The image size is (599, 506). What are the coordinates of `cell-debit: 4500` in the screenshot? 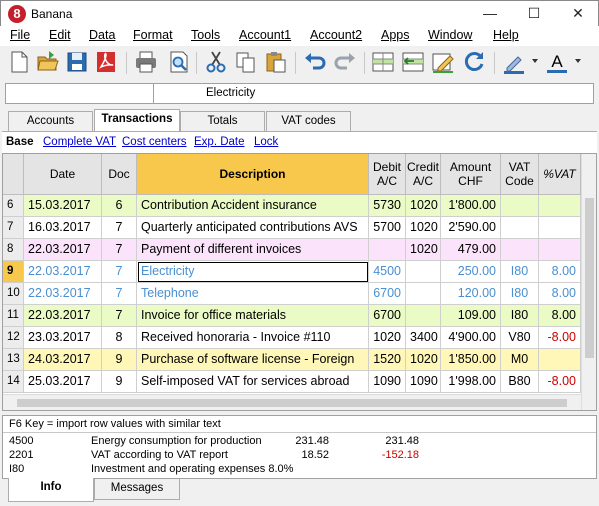 It's located at (387, 272).